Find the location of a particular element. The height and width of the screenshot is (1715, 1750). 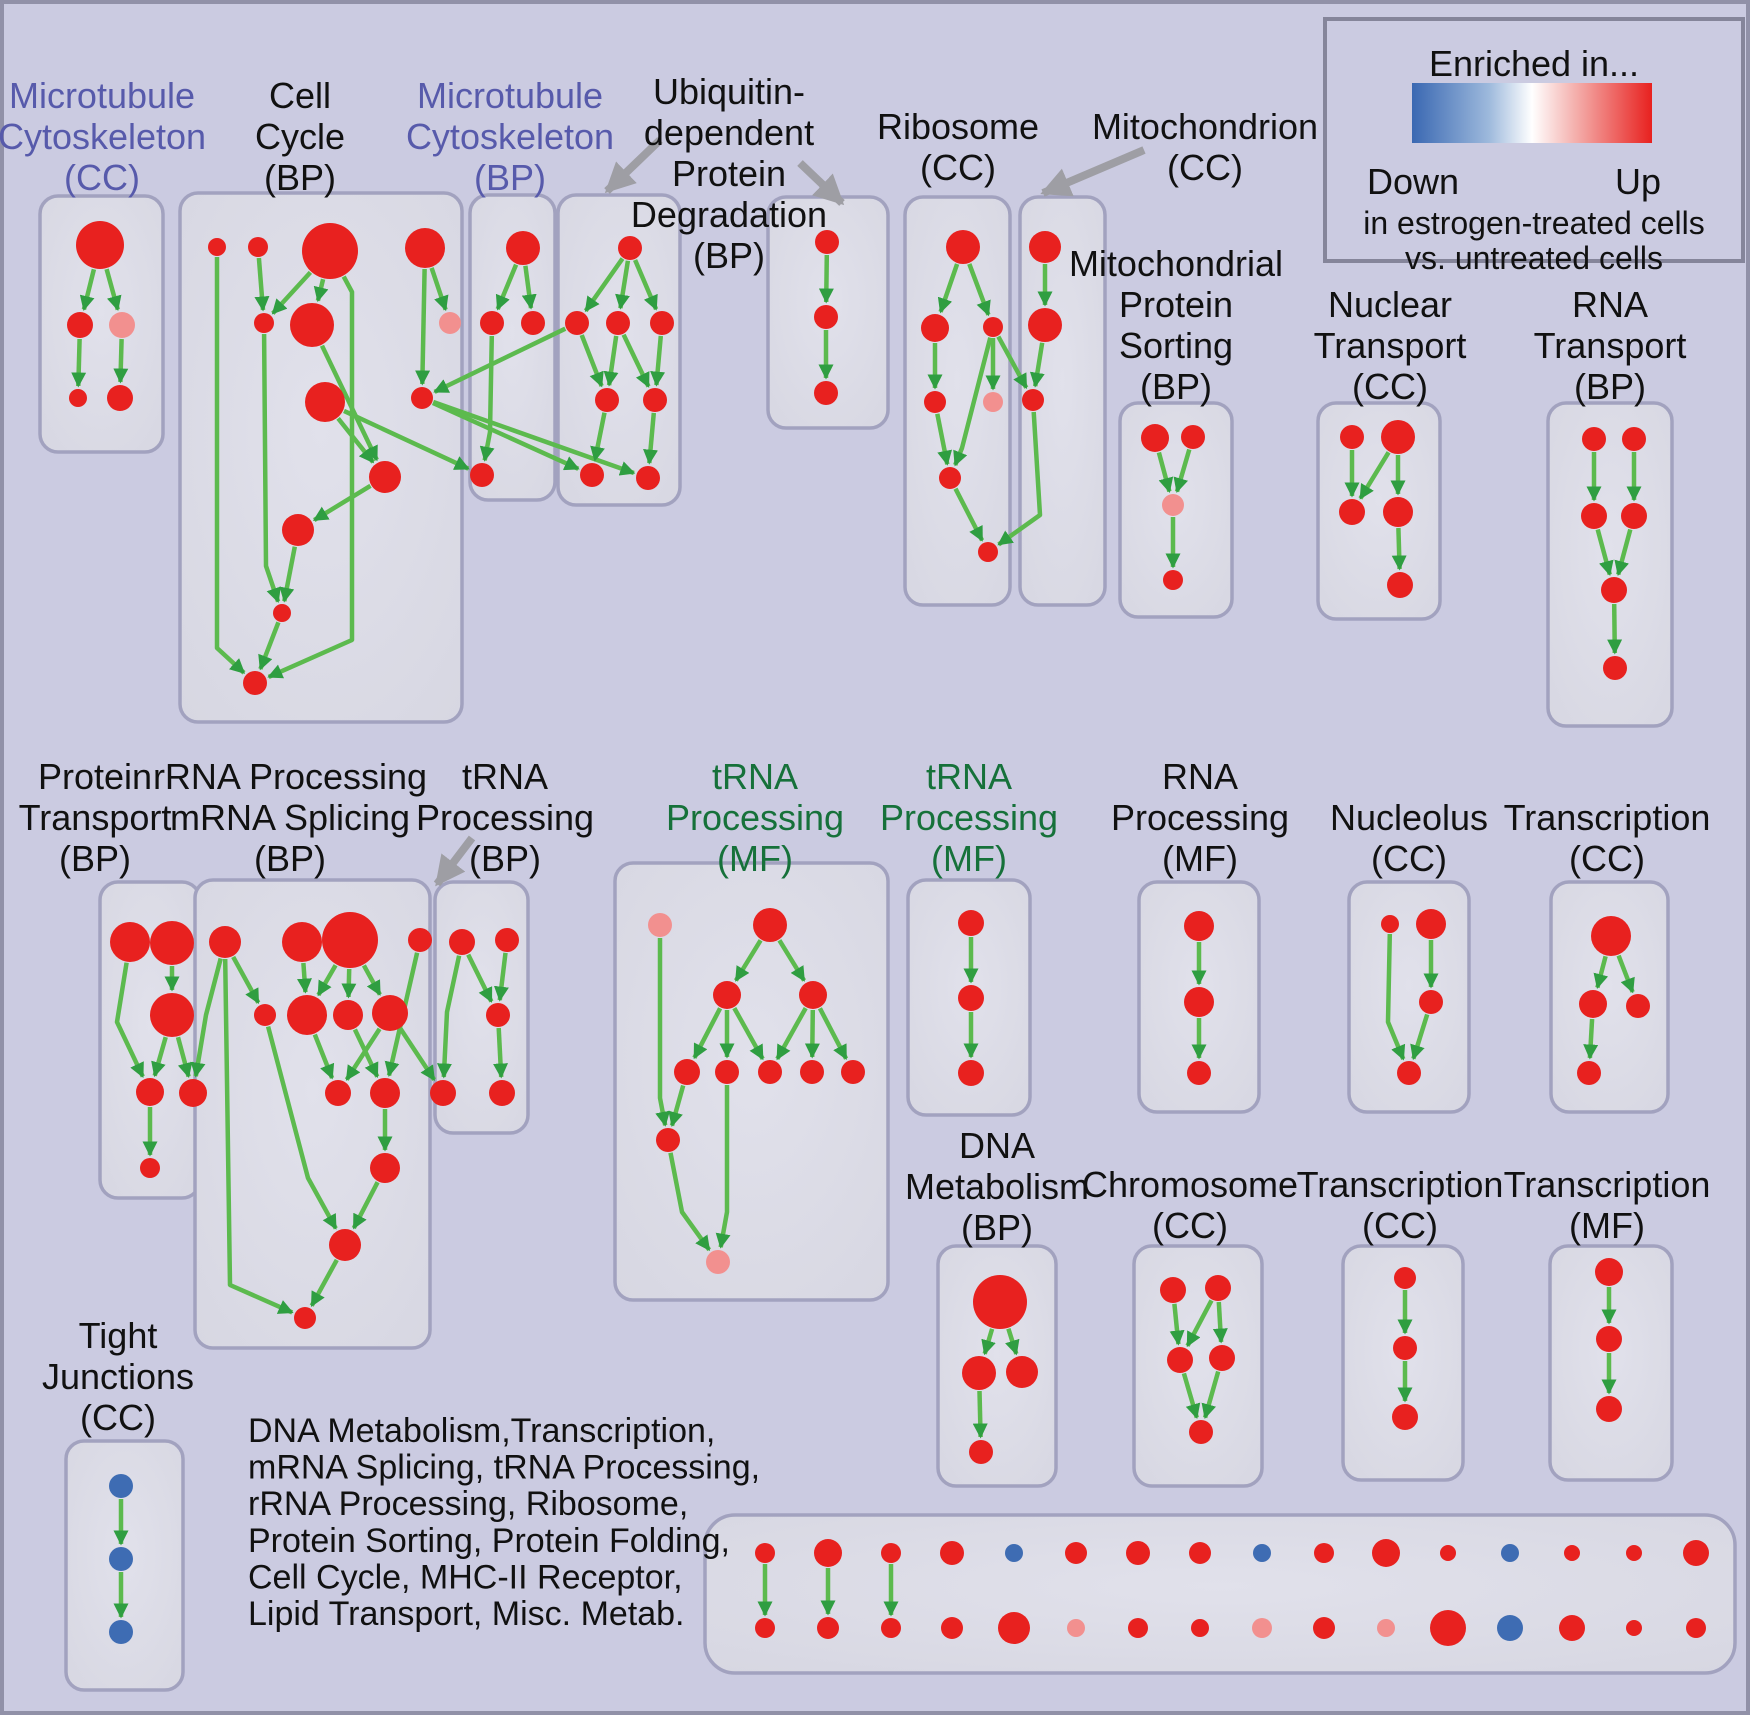

node-bs-t3 is located at coordinates (891, 1553).